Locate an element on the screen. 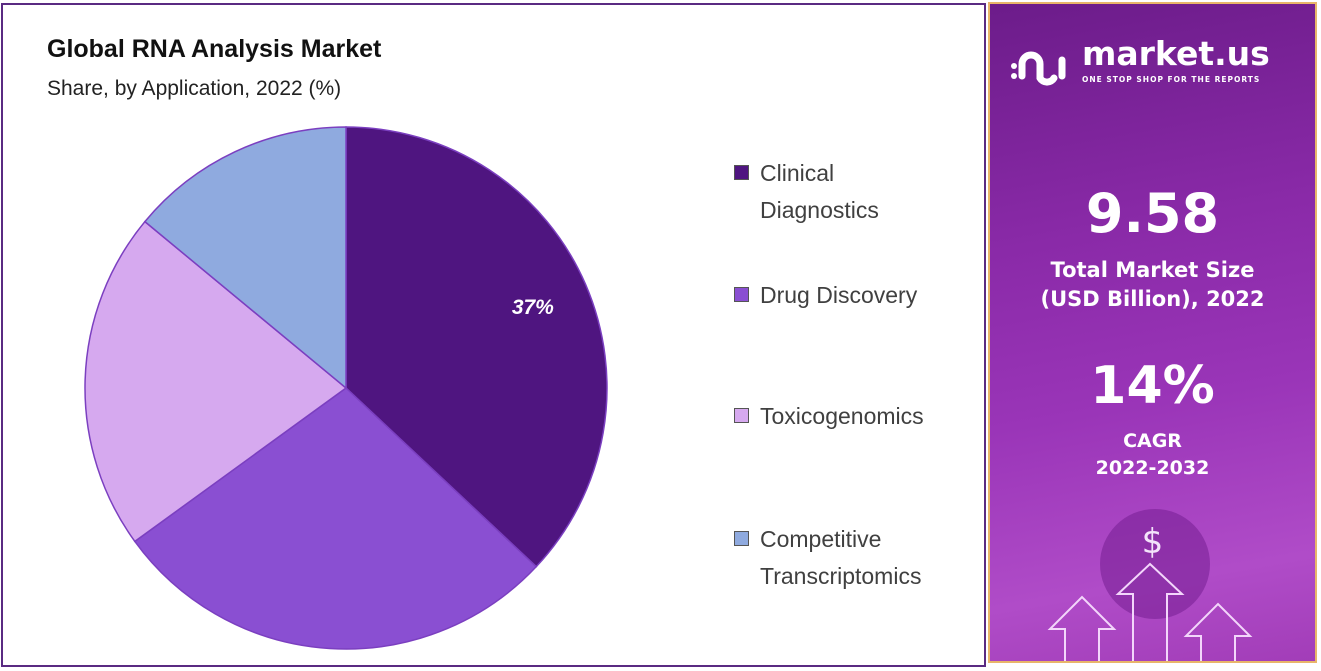 This screenshot has width=1321, height=671. legend-item-toxicogenomics: Toxicogenomics is located at coordinates (829, 416).